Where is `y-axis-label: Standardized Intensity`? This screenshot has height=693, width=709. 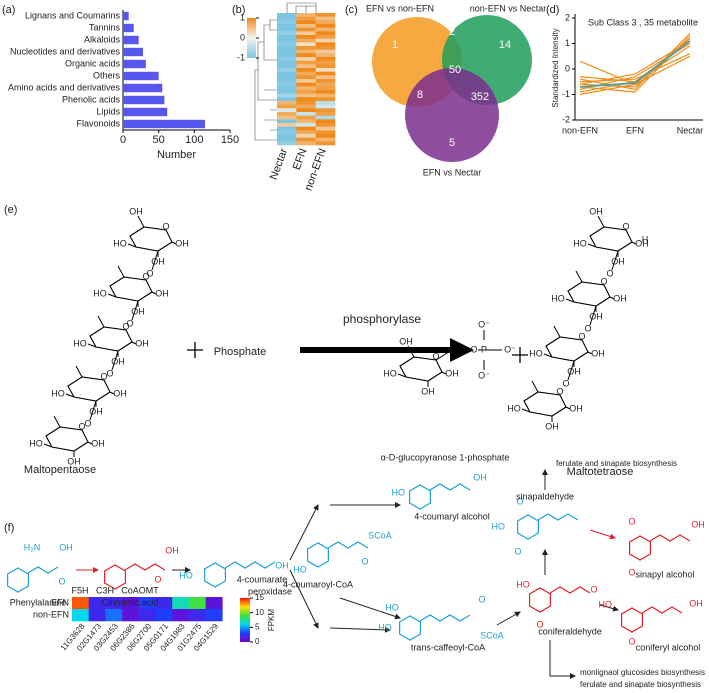
y-axis-label: Standardized Intensity is located at coordinates (555, 67).